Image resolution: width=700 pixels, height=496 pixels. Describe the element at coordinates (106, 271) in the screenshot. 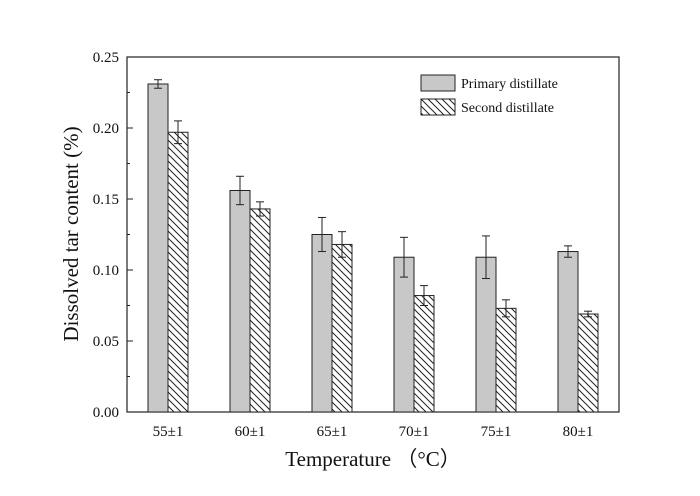

I see `y-tick-label: 0.10` at that location.